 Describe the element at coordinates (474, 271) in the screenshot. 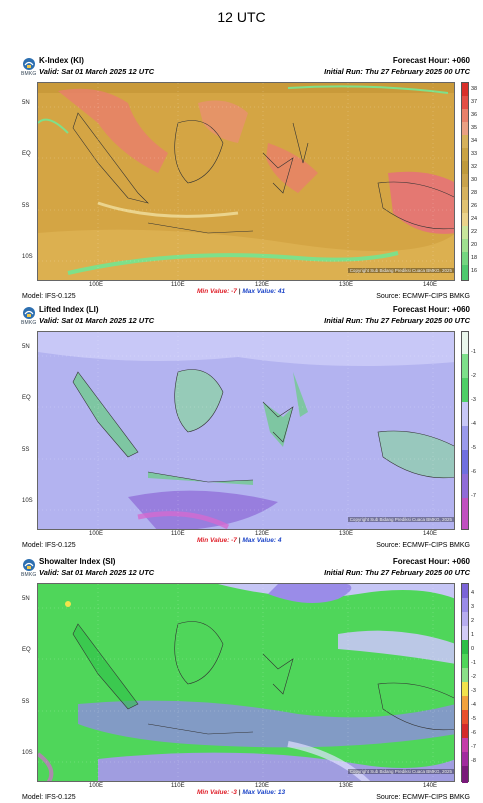

I see `colorbar-label: 16` at that location.